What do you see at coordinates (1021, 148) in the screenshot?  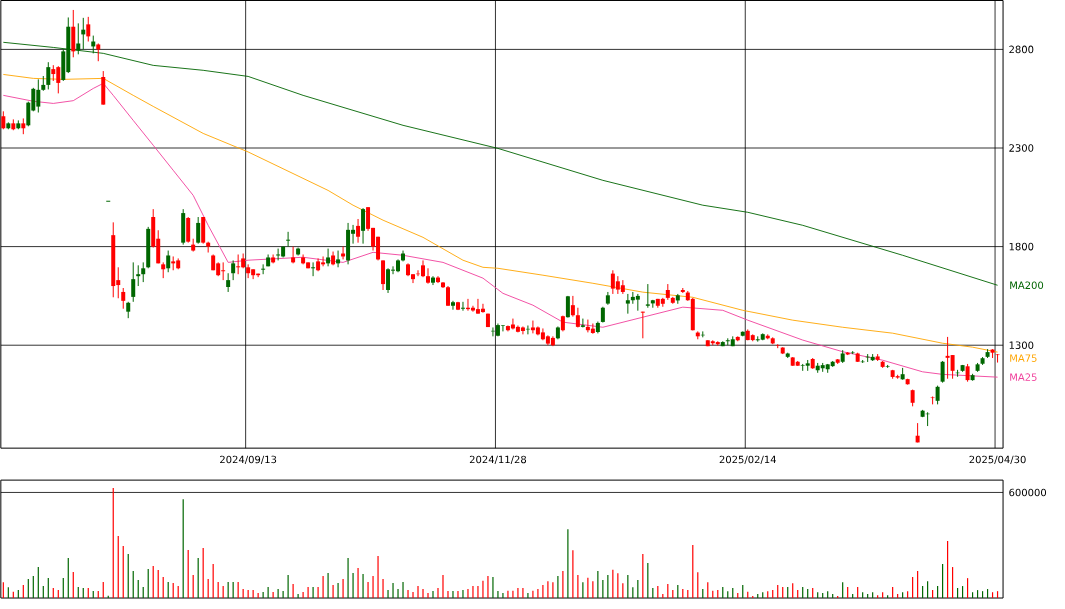 I see `y-tick-label: 2300` at bounding box center [1021, 148].